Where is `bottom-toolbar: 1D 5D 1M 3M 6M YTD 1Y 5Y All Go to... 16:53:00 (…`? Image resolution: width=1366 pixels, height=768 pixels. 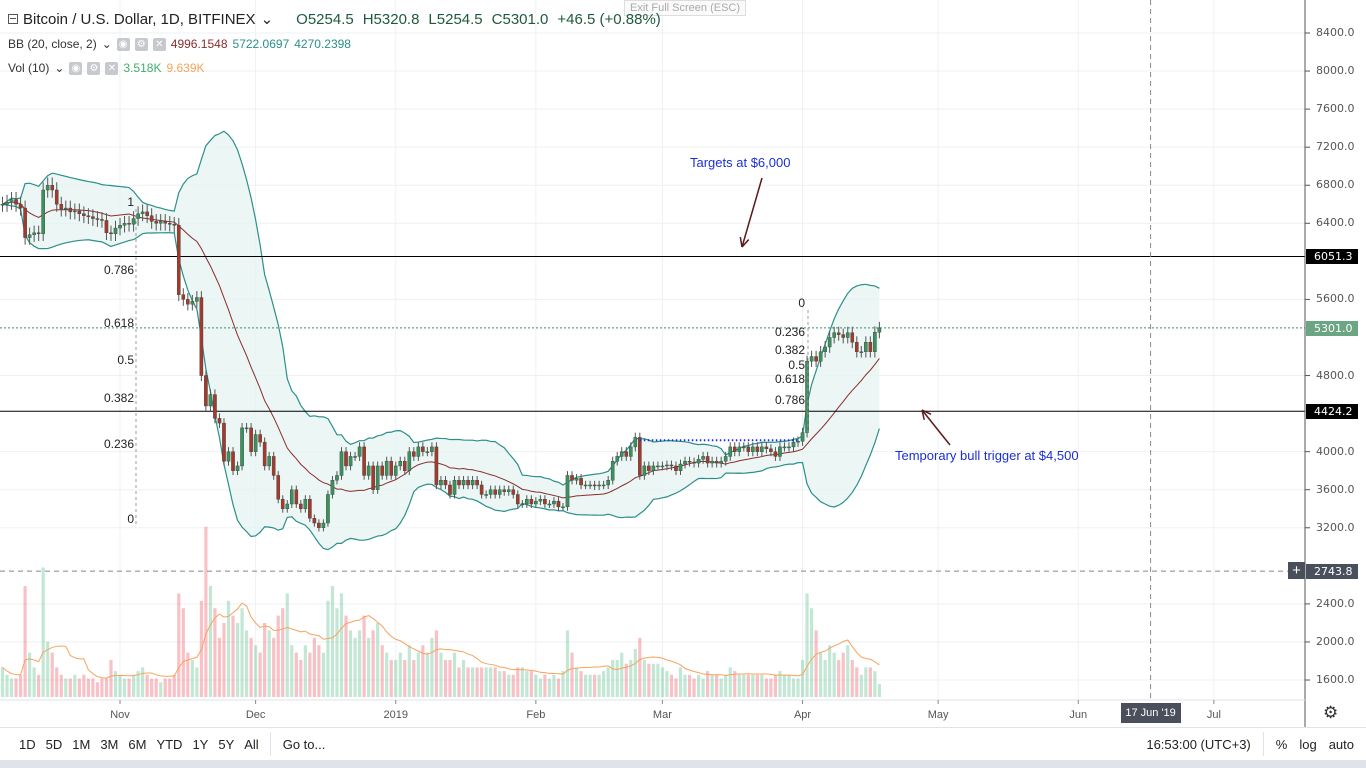 bottom-toolbar: 1D 5D 1M 3M 6M YTD 1Y 5Y All Go to... 16:53:00 (… is located at coordinates (683, 743).